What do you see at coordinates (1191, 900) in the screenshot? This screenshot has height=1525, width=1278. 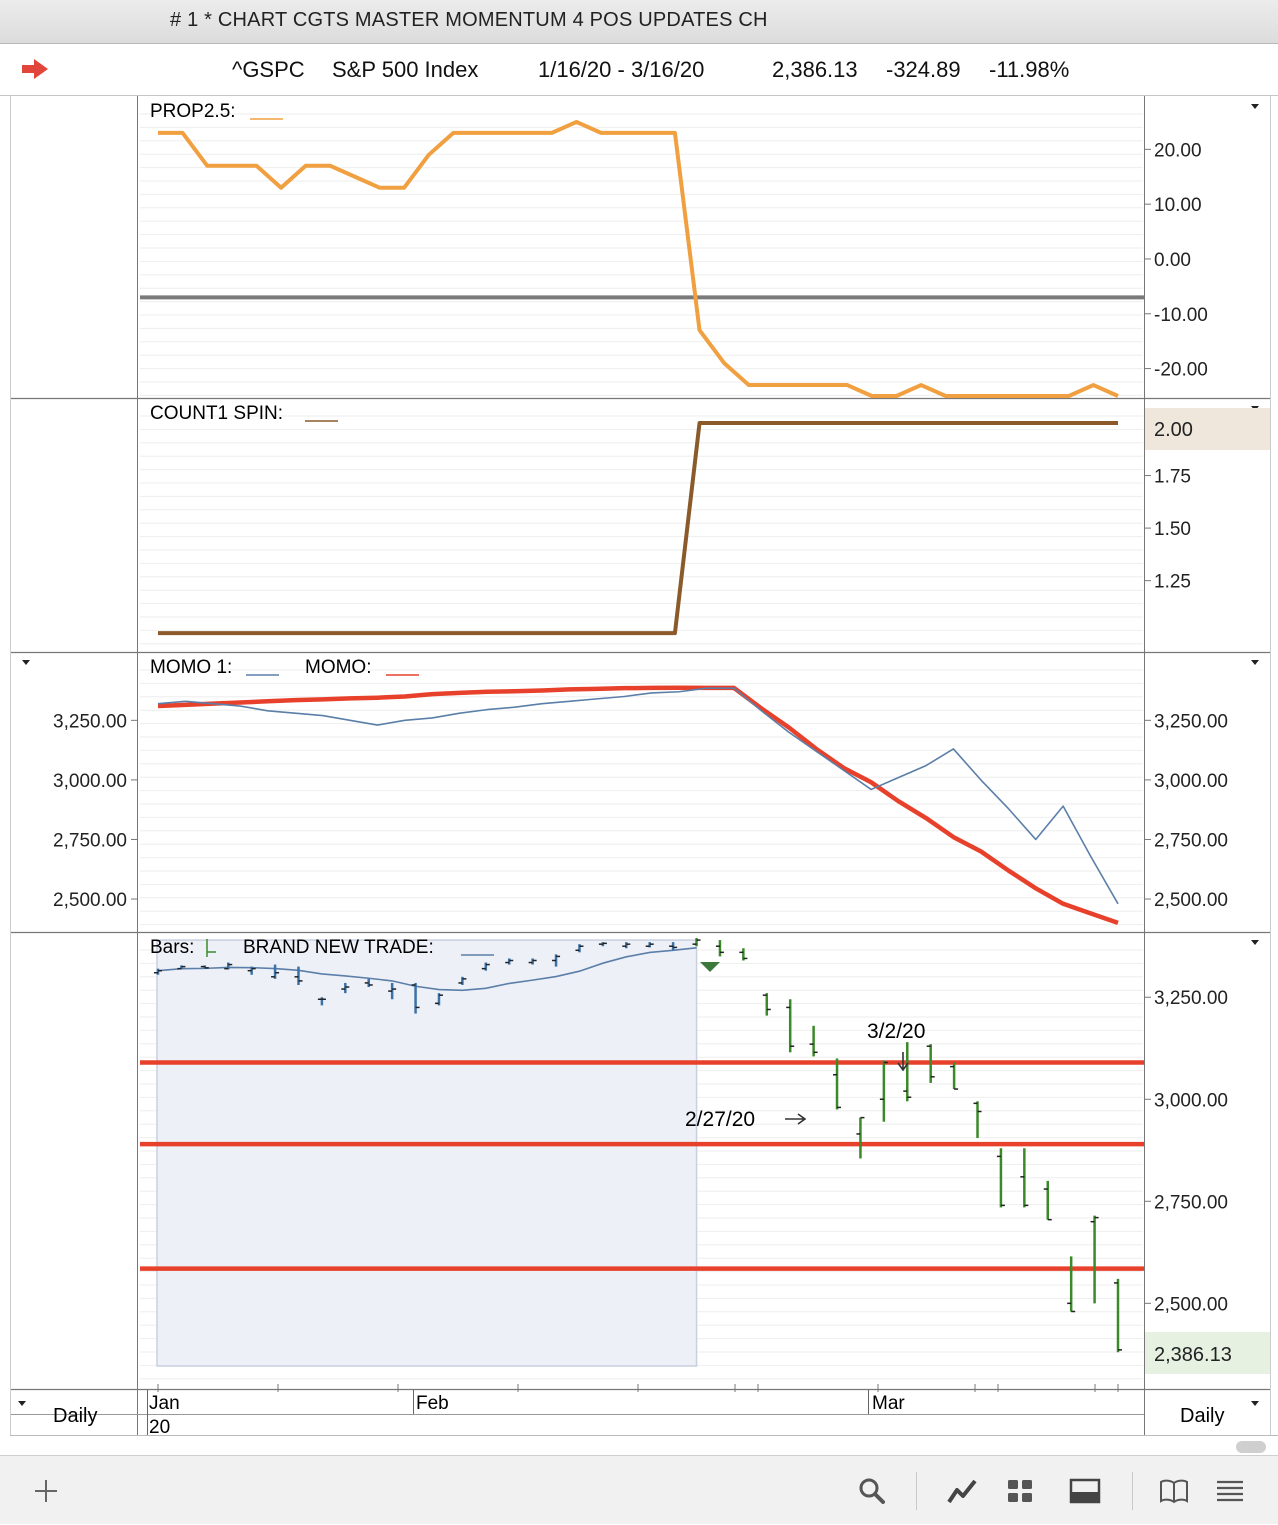 I see `momo-y-tick-right: 2,500.00` at bounding box center [1191, 900].